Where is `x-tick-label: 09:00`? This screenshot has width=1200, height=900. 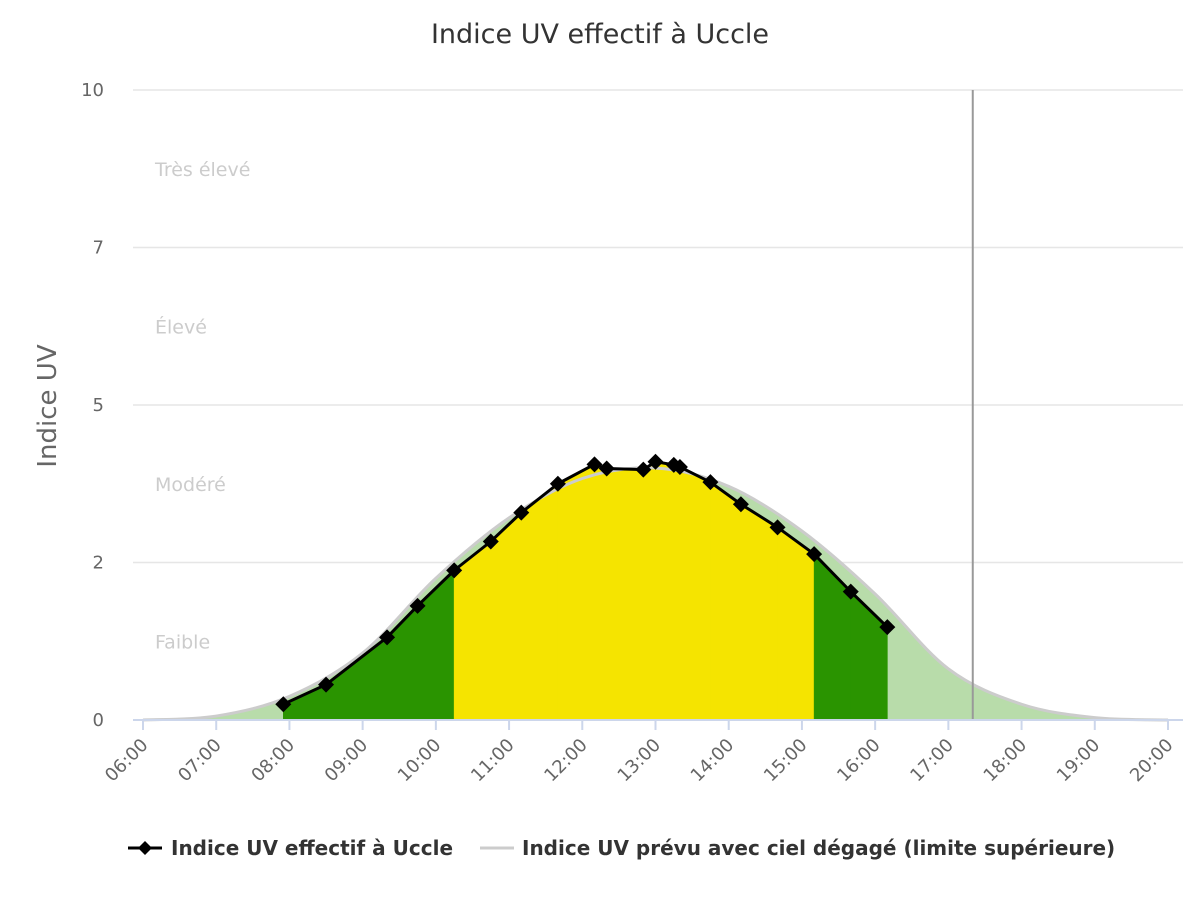 x-tick-label: 09:00 is located at coordinates (347, 761).